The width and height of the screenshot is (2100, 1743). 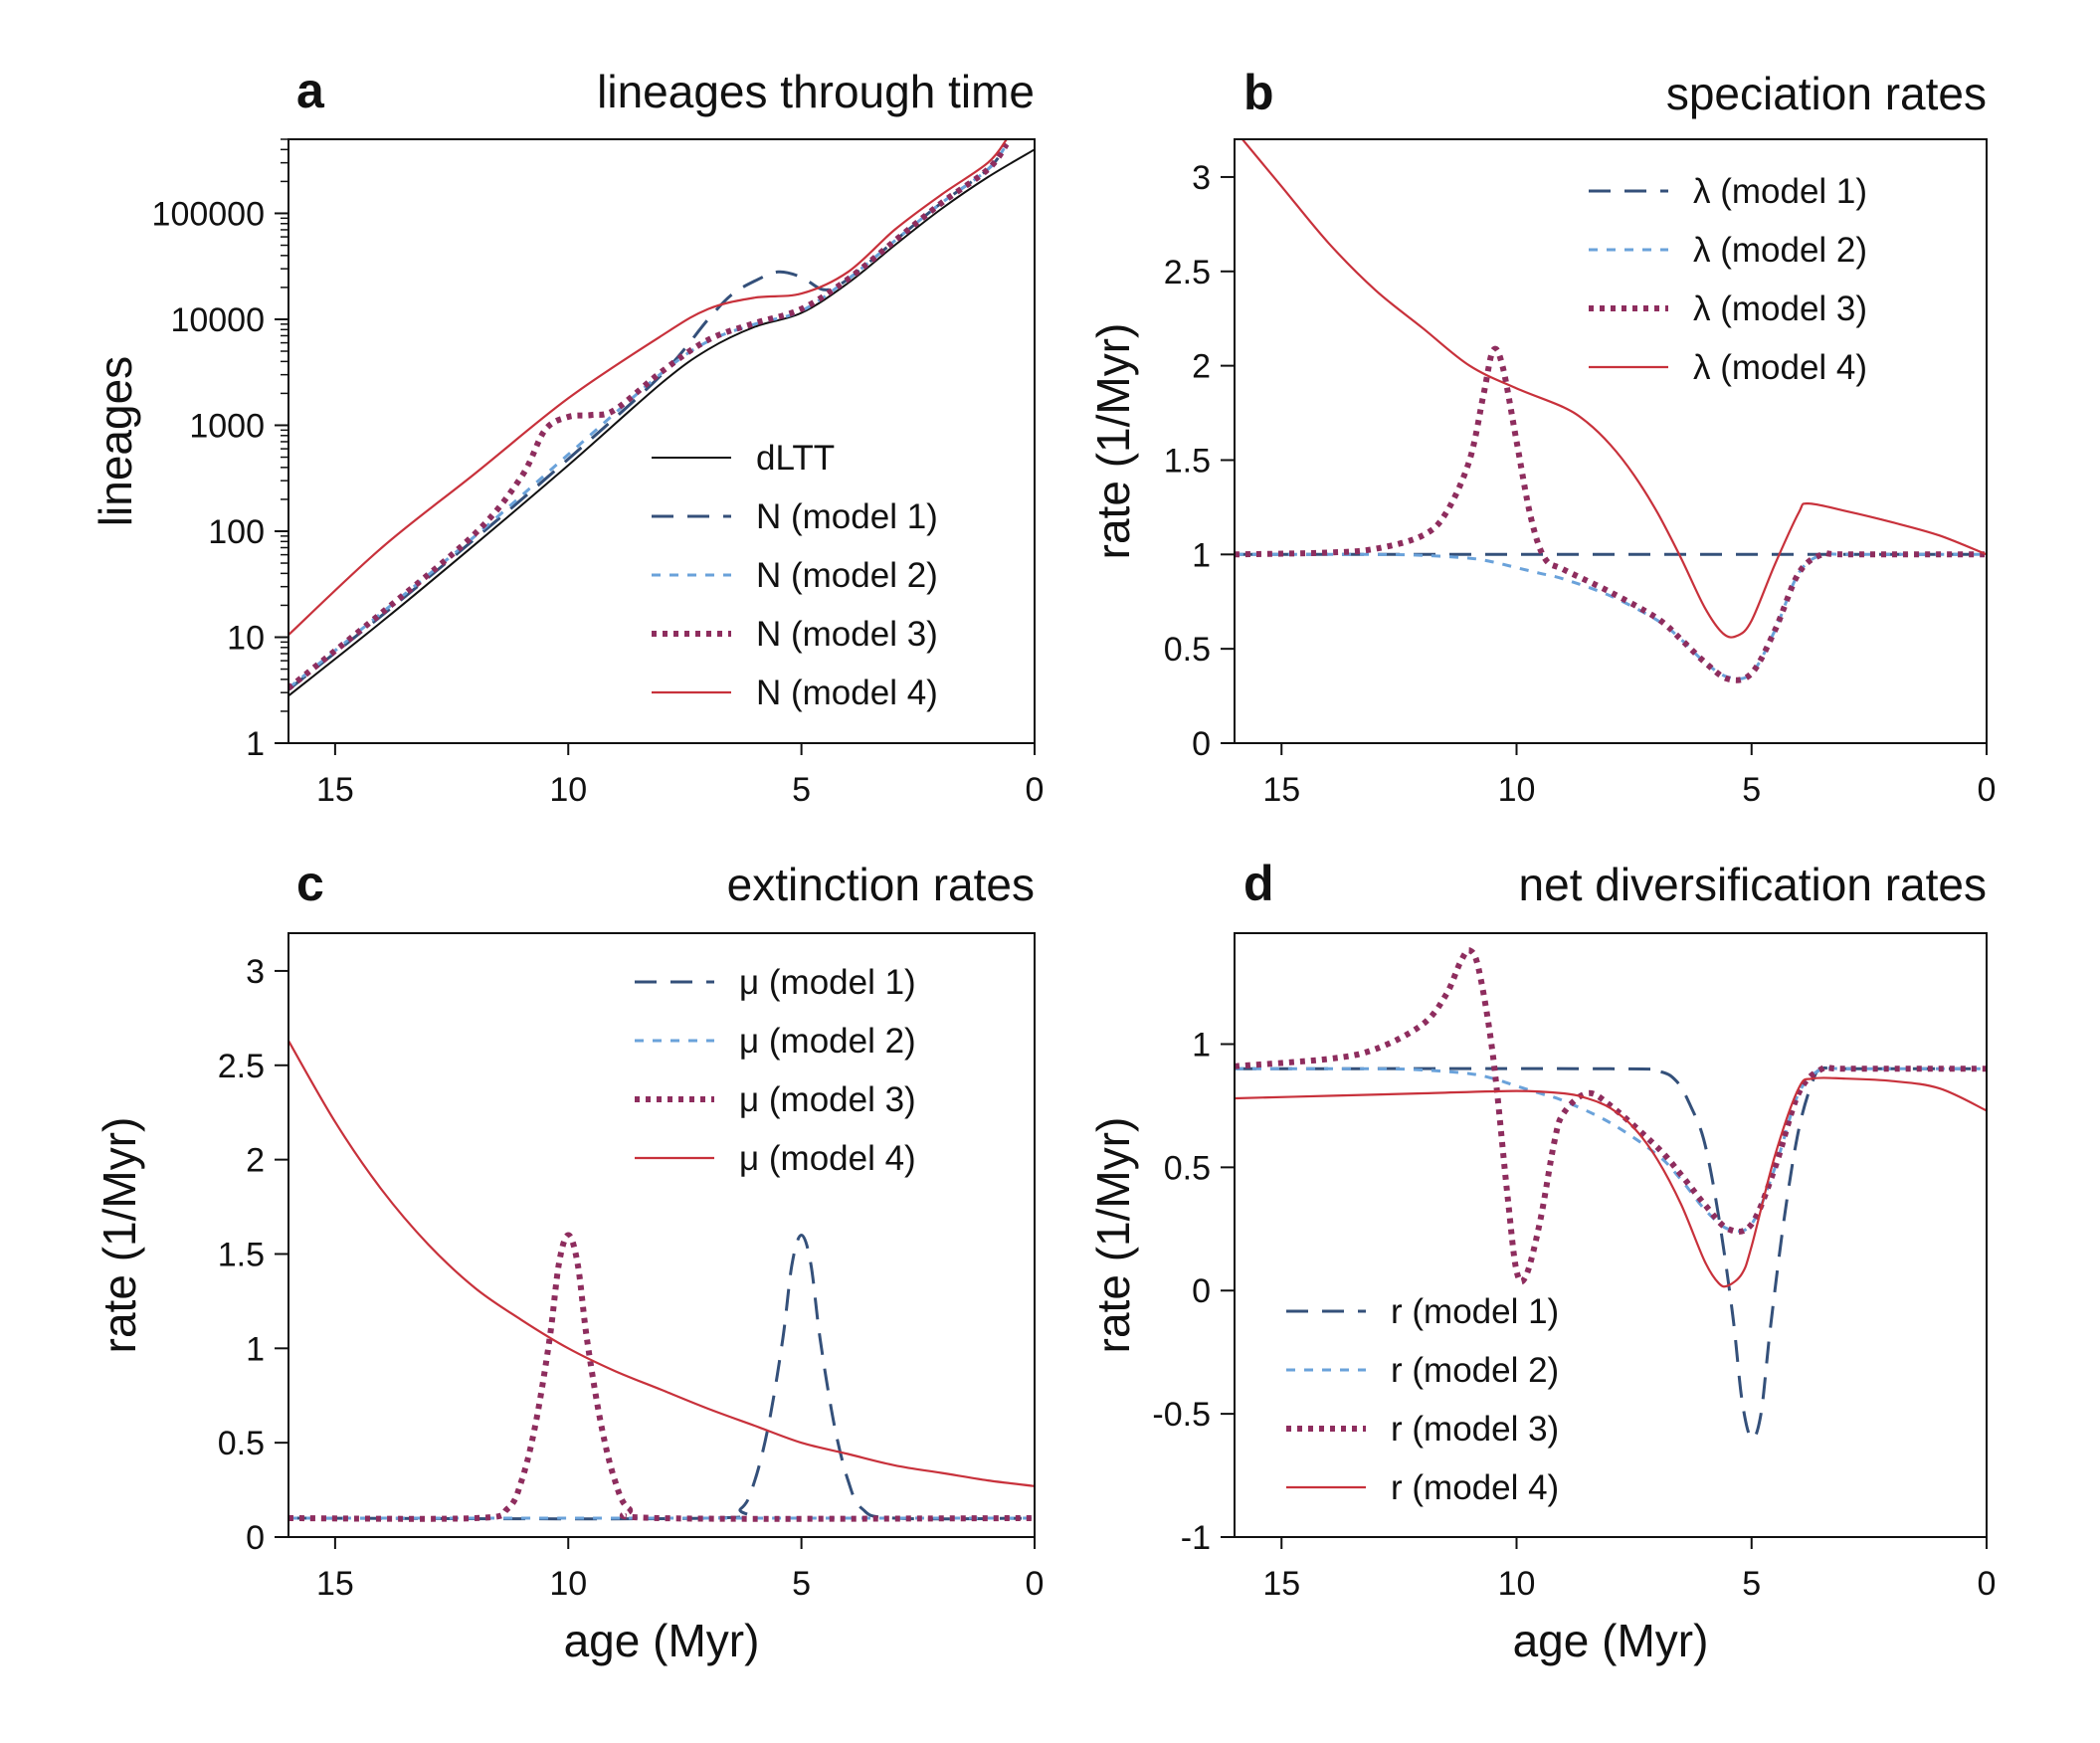 I want to click on y-tick-label: 10000, so click(x=217, y=320).